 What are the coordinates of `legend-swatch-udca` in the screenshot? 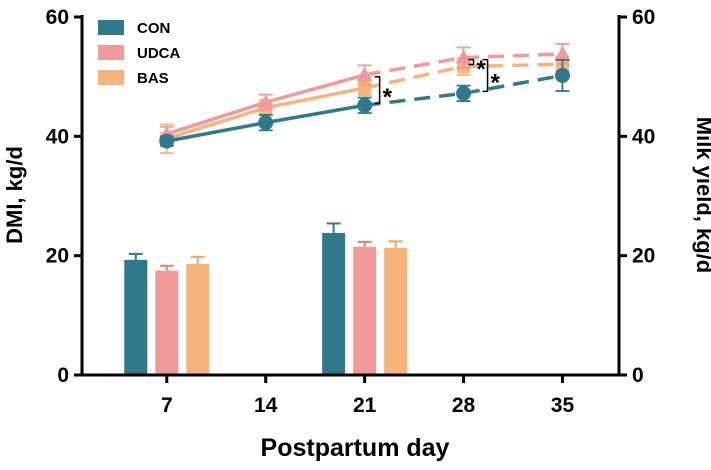 It's located at (111, 52).